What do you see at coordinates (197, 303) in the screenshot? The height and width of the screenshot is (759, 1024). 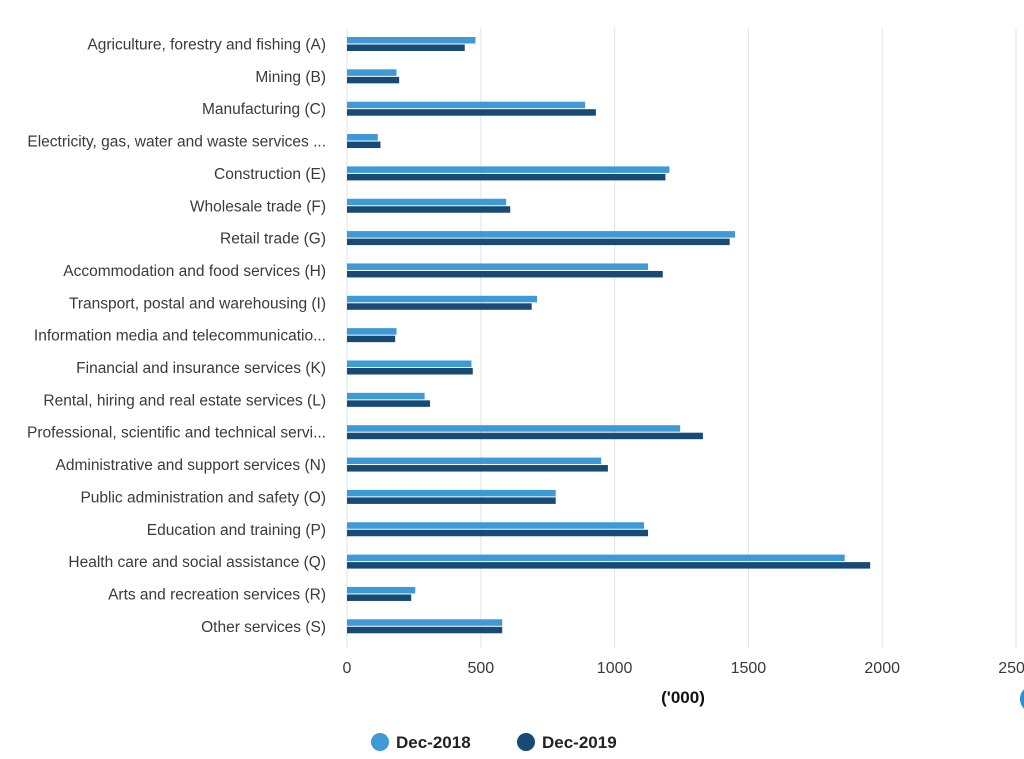 I see `category-label: Transport, postal and warehousing (I)` at bounding box center [197, 303].